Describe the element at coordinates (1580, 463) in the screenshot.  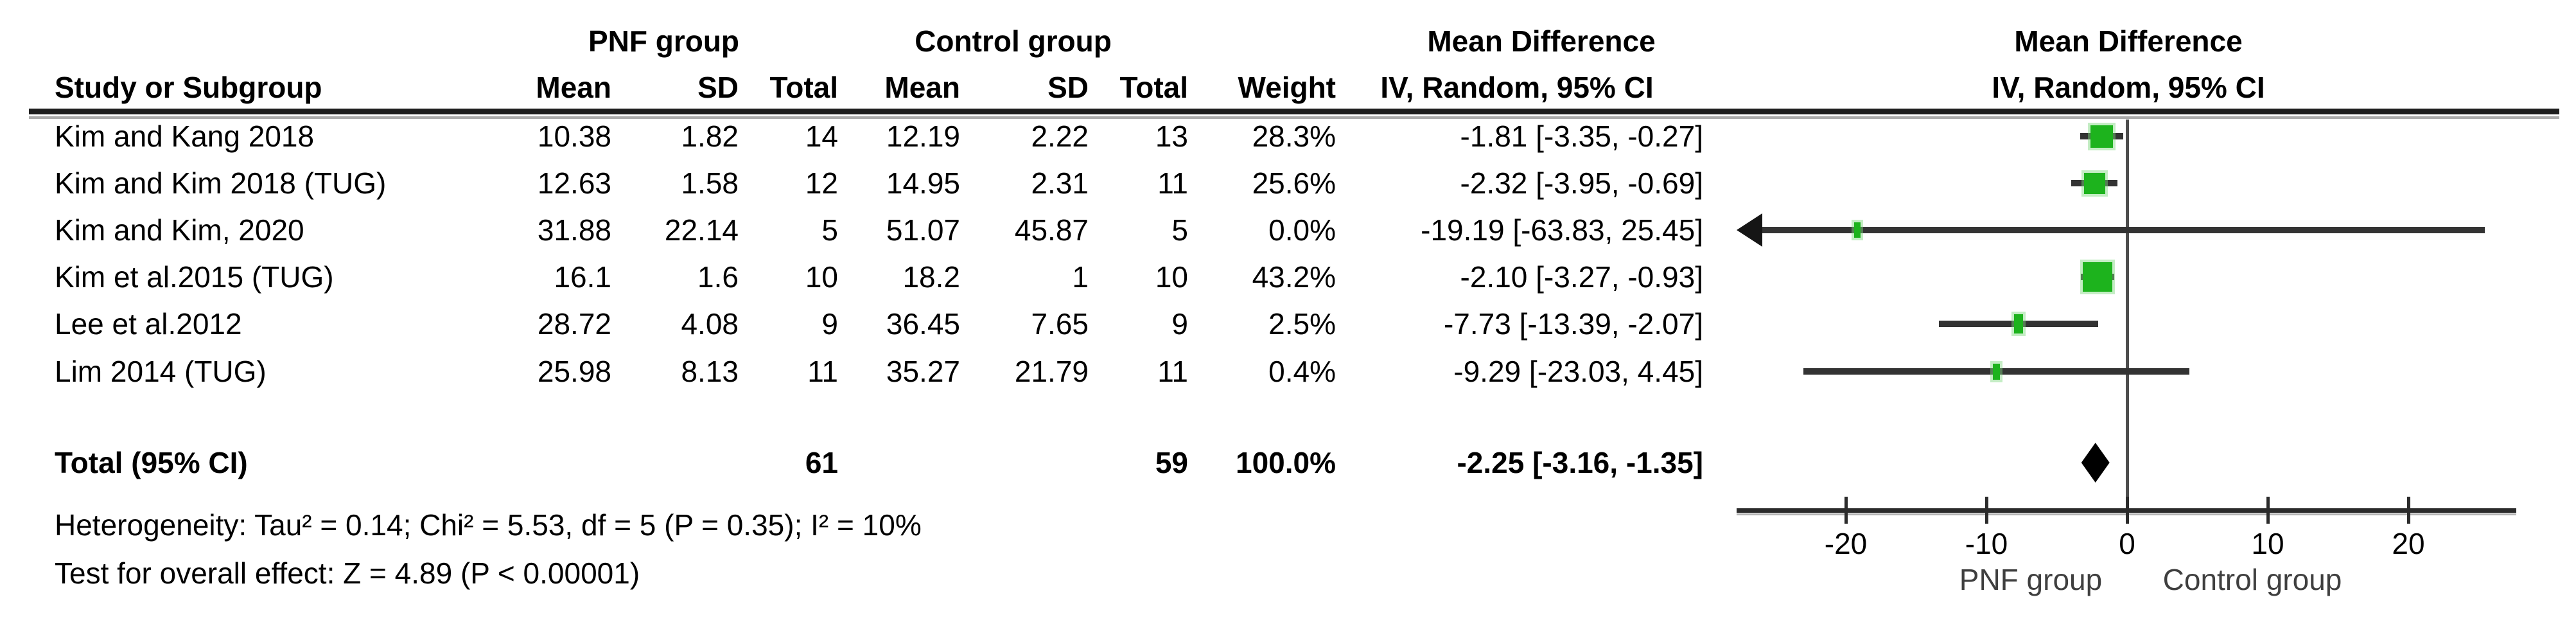
I see `cell-total-ci: -2.25 [-3.16, -1.35]` at that location.